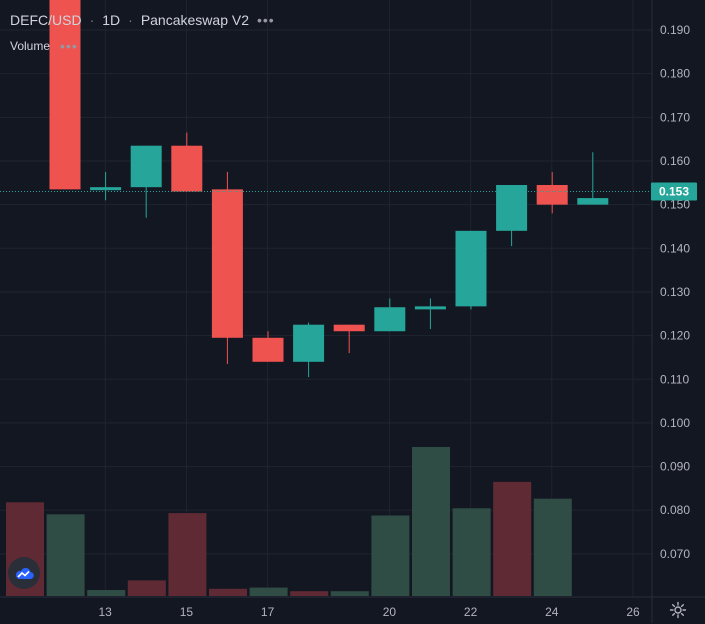 The width and height of the screenshot is (705, 624). I want to click on date-tick-label: 17, so click(268, 612).